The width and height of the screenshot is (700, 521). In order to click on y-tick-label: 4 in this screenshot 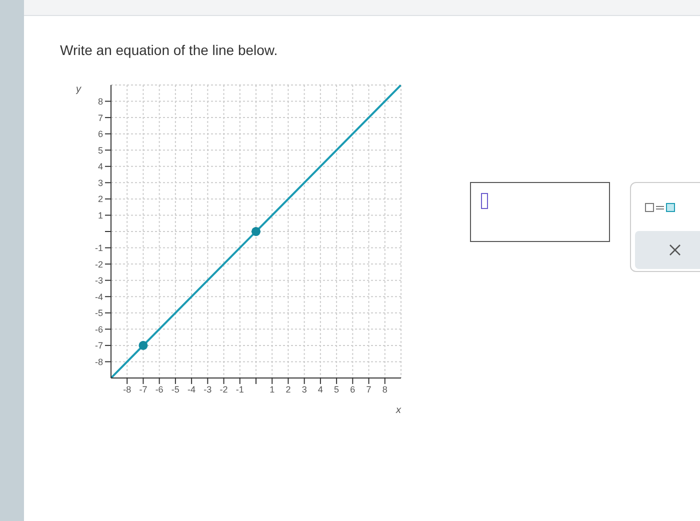, I will do `click(100, 167)`.